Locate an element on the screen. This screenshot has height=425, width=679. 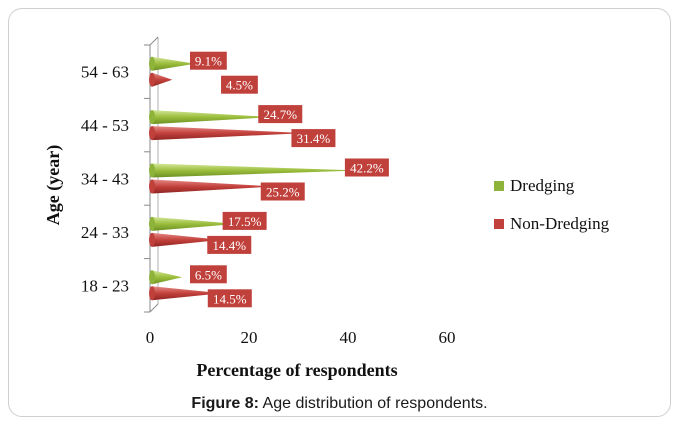
dredging-label-18-23-box is located at coordinates (208, 274).